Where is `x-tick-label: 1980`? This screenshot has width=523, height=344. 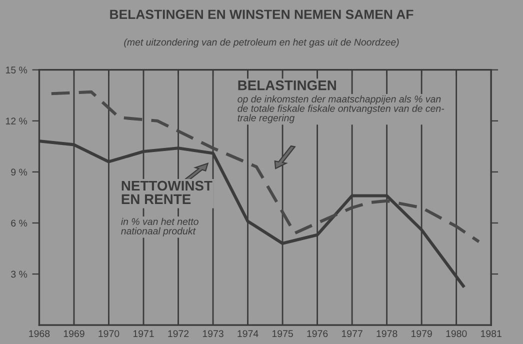
x-tick-label: 1980 is located at coordinates (456, 334).